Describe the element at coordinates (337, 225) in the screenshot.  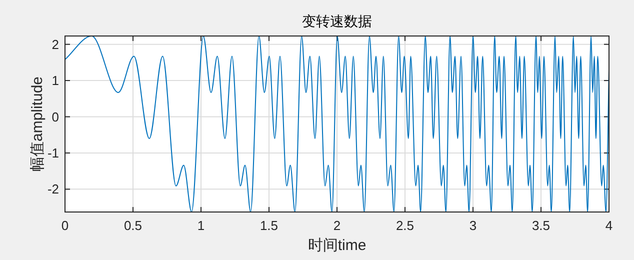
I see `x-tick-label: 2` at that location.